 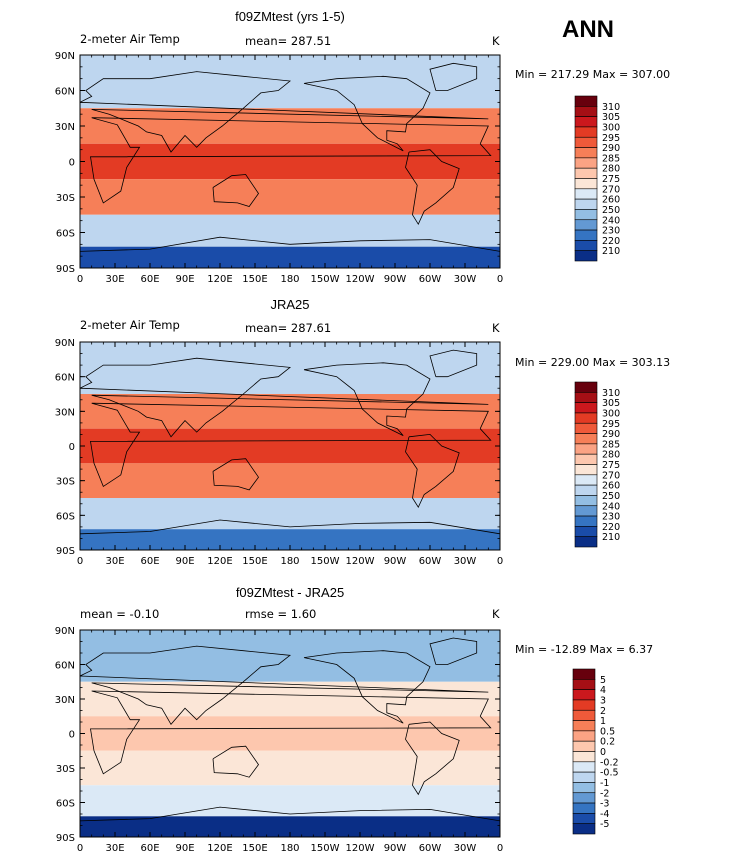 I want to click on coastline-australia, so click(x=656, y=761).